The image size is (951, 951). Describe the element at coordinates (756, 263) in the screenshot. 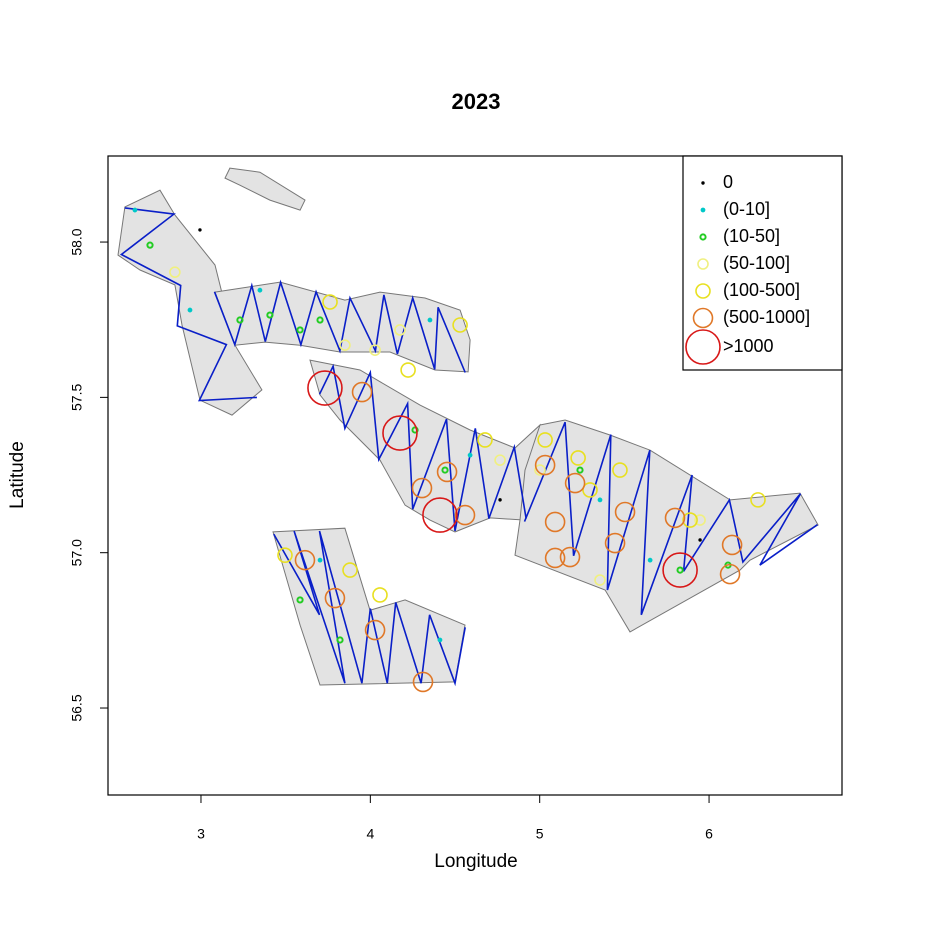

I see `legend-label: (50-100]` at that location.